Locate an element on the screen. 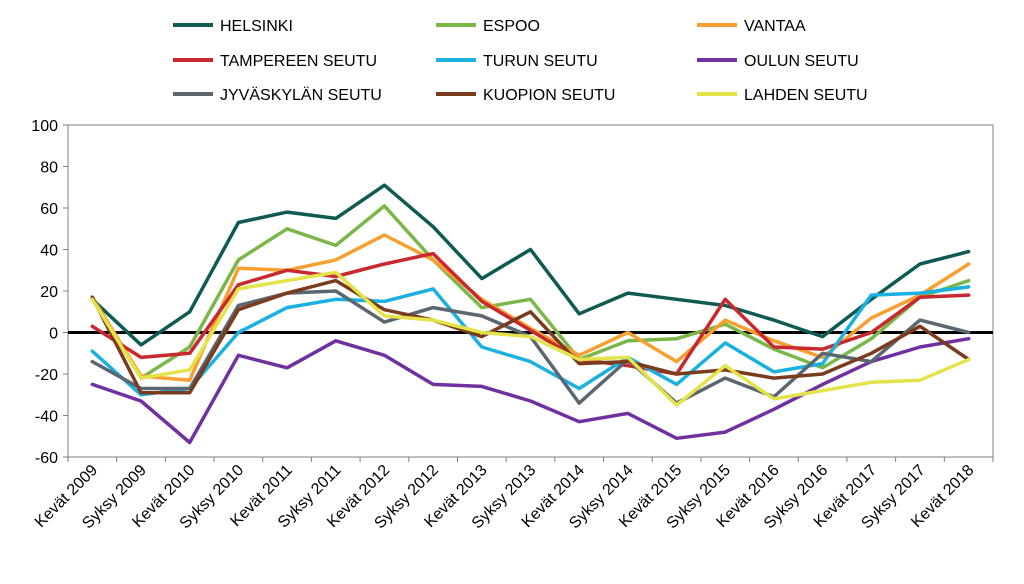 This screenshot has height=584, width=1024. legend-label: LAHDEN SEUTU is located at coordinates (806, 95).